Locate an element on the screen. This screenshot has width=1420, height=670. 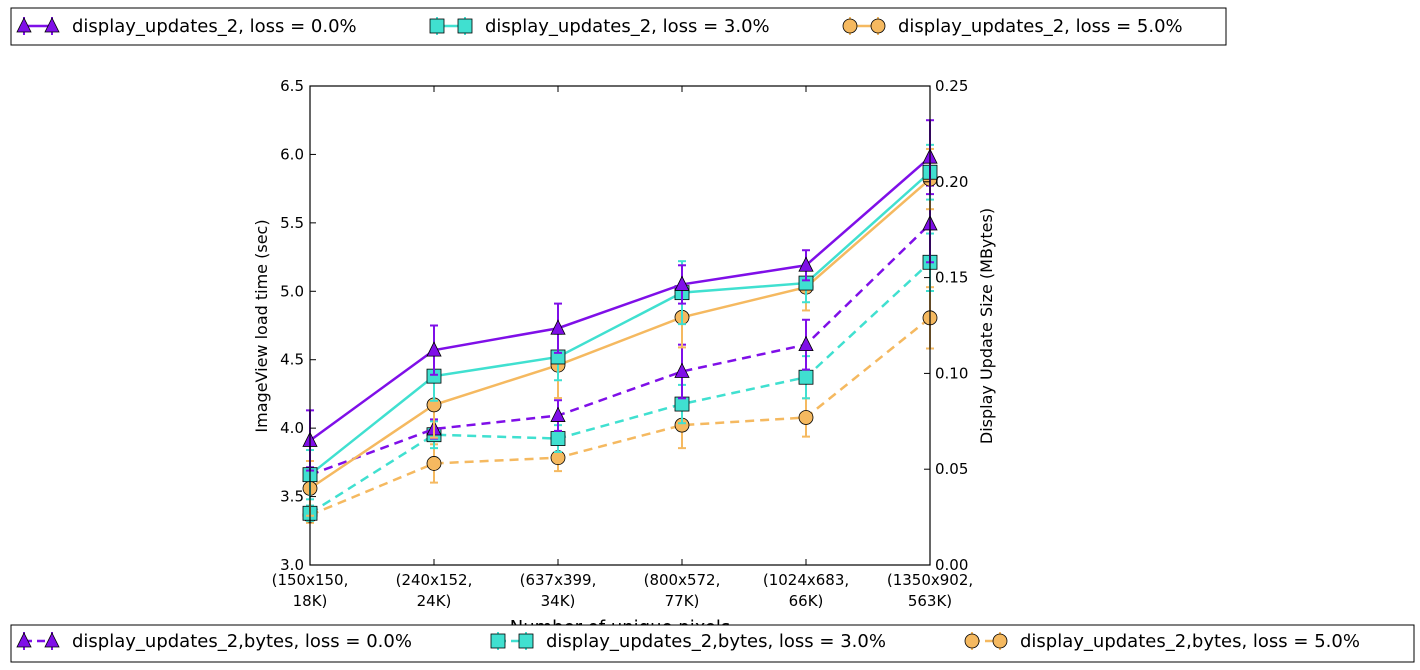
left-axis: 3.0 3.5 4.0 4.5 5.0 5.5 6.0 6.5 is located at coordinates (298, 325).